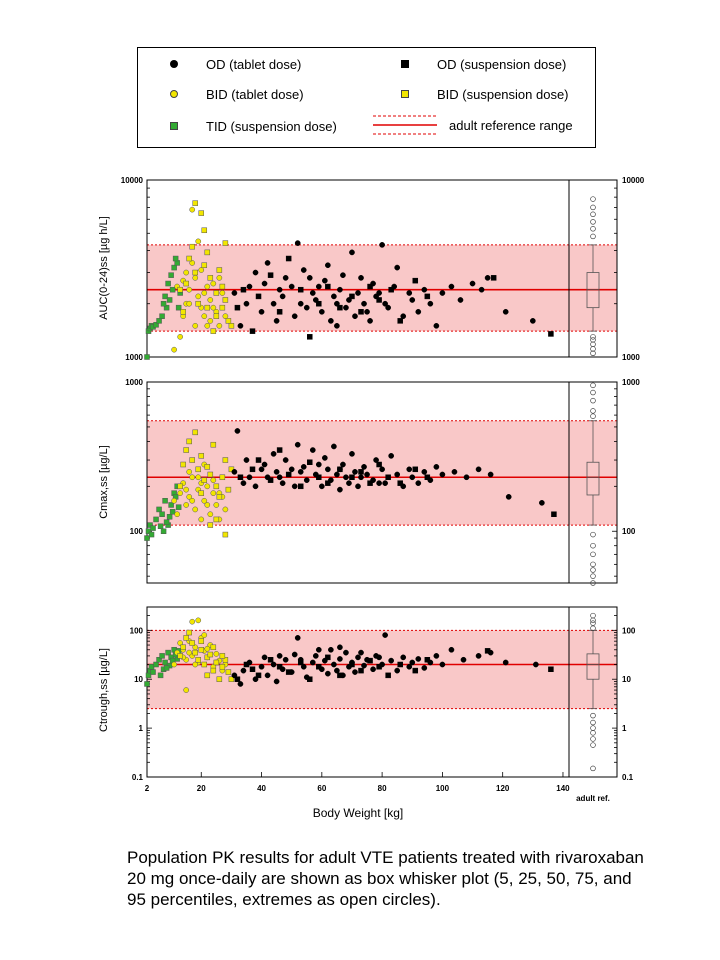  I want to click on legend-label: OD (suspension dose), so click(502, 64).